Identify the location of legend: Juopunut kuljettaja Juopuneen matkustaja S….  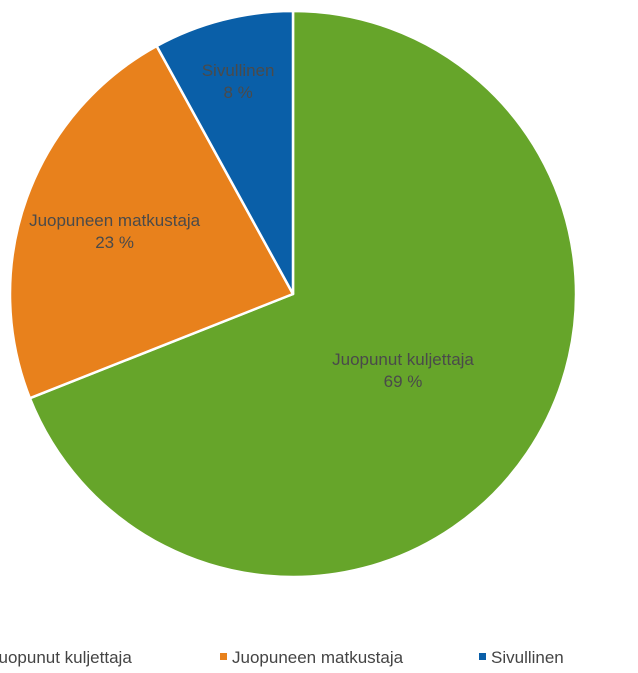
(282, 657).